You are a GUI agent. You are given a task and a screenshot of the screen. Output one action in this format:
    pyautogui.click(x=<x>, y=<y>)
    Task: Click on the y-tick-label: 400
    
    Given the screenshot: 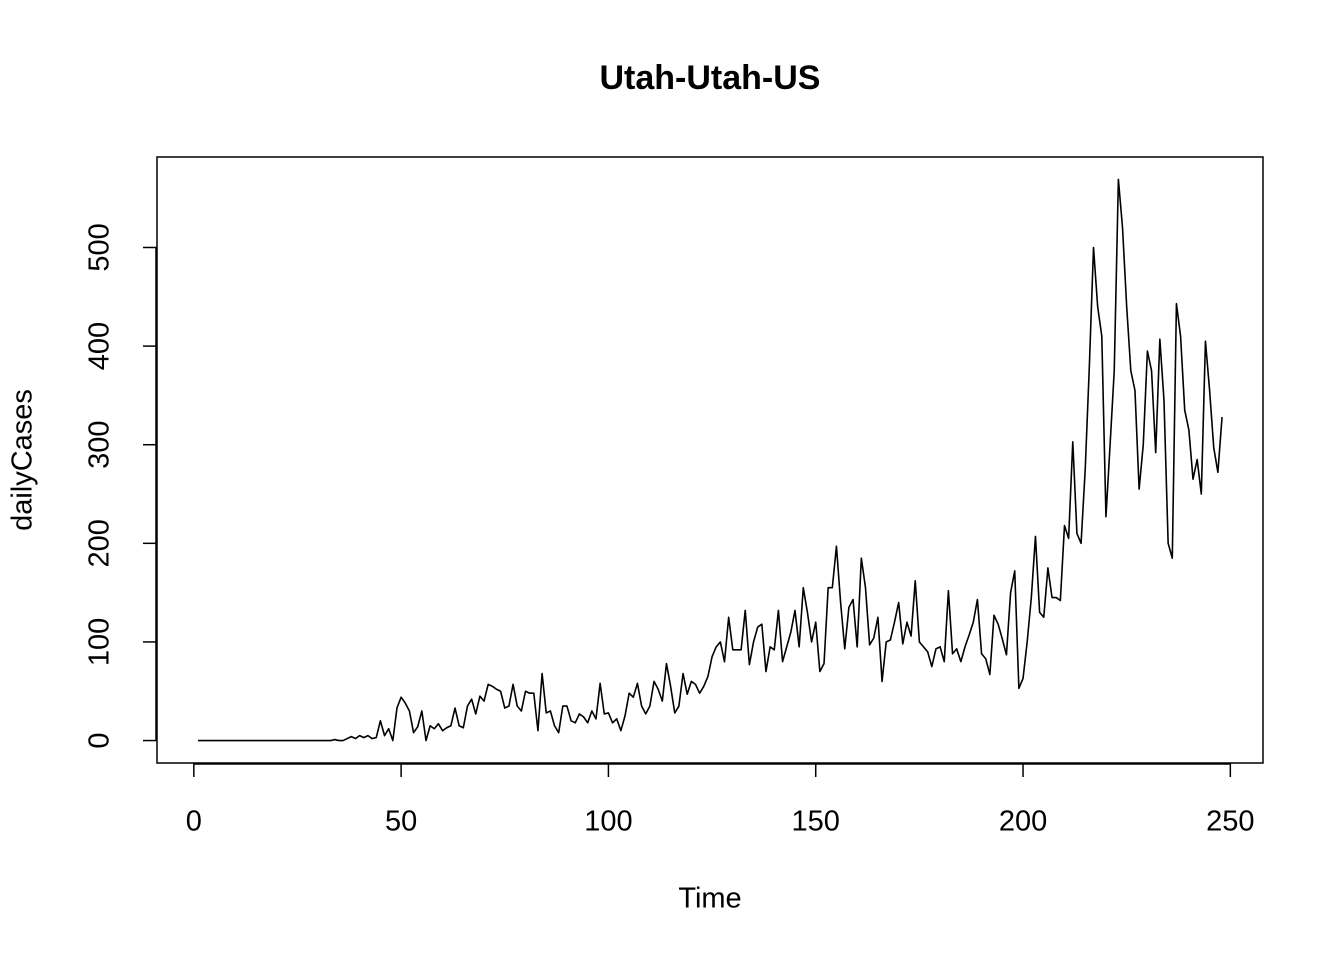 What is the action you would take?
    pyautogui.click(x=100, y=346)
    